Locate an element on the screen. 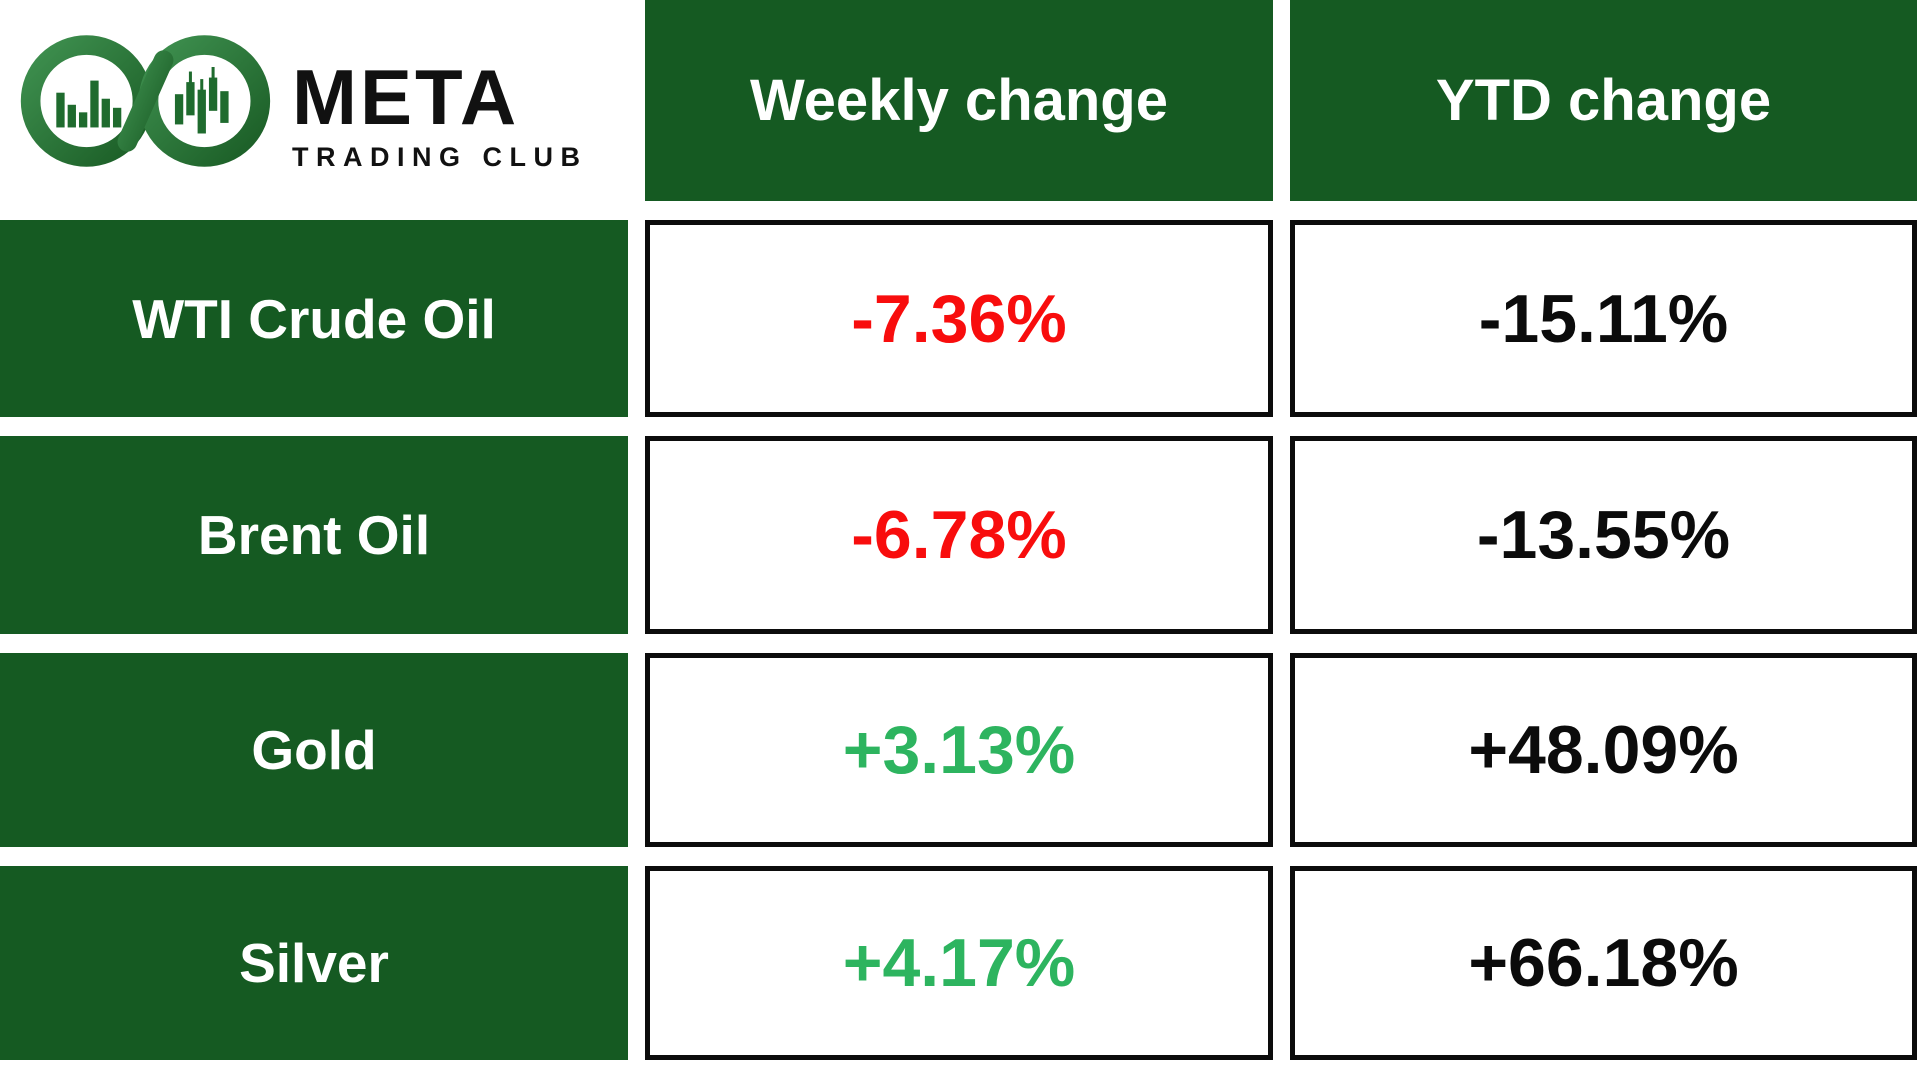 The width and height of the screenshot is (1920, 1080). cell-brent-weekly-change: -6.78% is located at coordinates (959, 535).